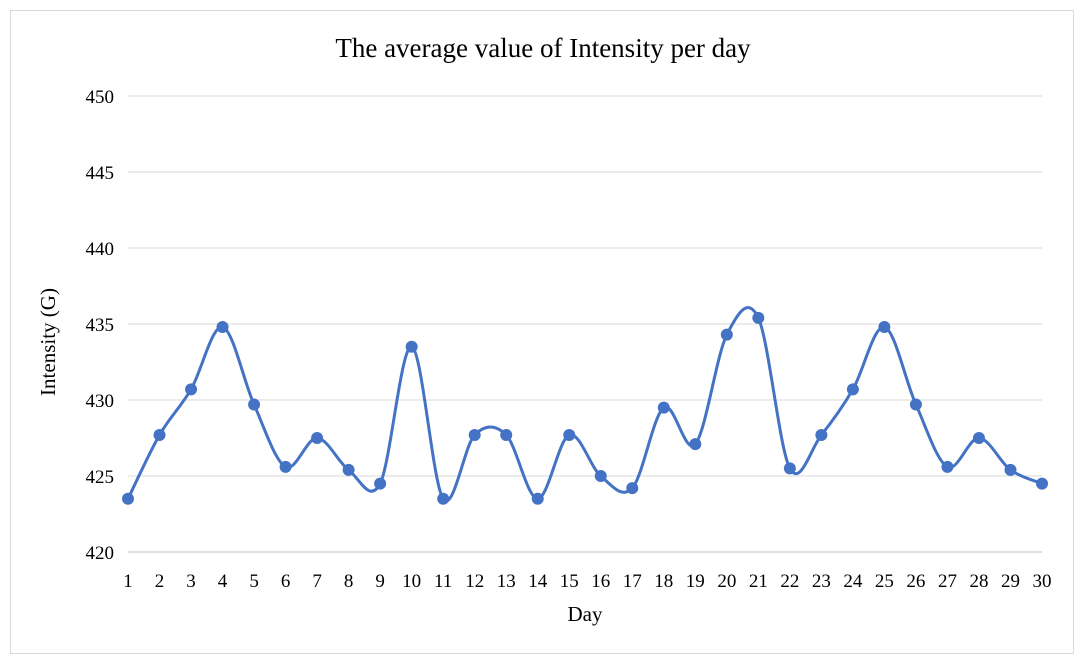  What do you see at coordinates (100, 173) in the screenshot?
I see `y-tick-label: 445` at bounding box center [100, 173].